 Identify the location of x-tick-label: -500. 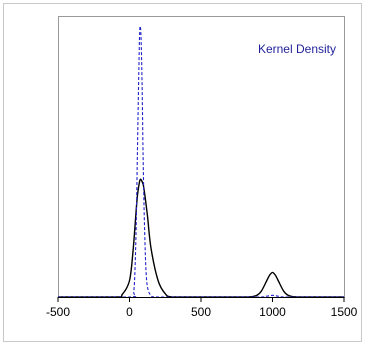
(58, 312).